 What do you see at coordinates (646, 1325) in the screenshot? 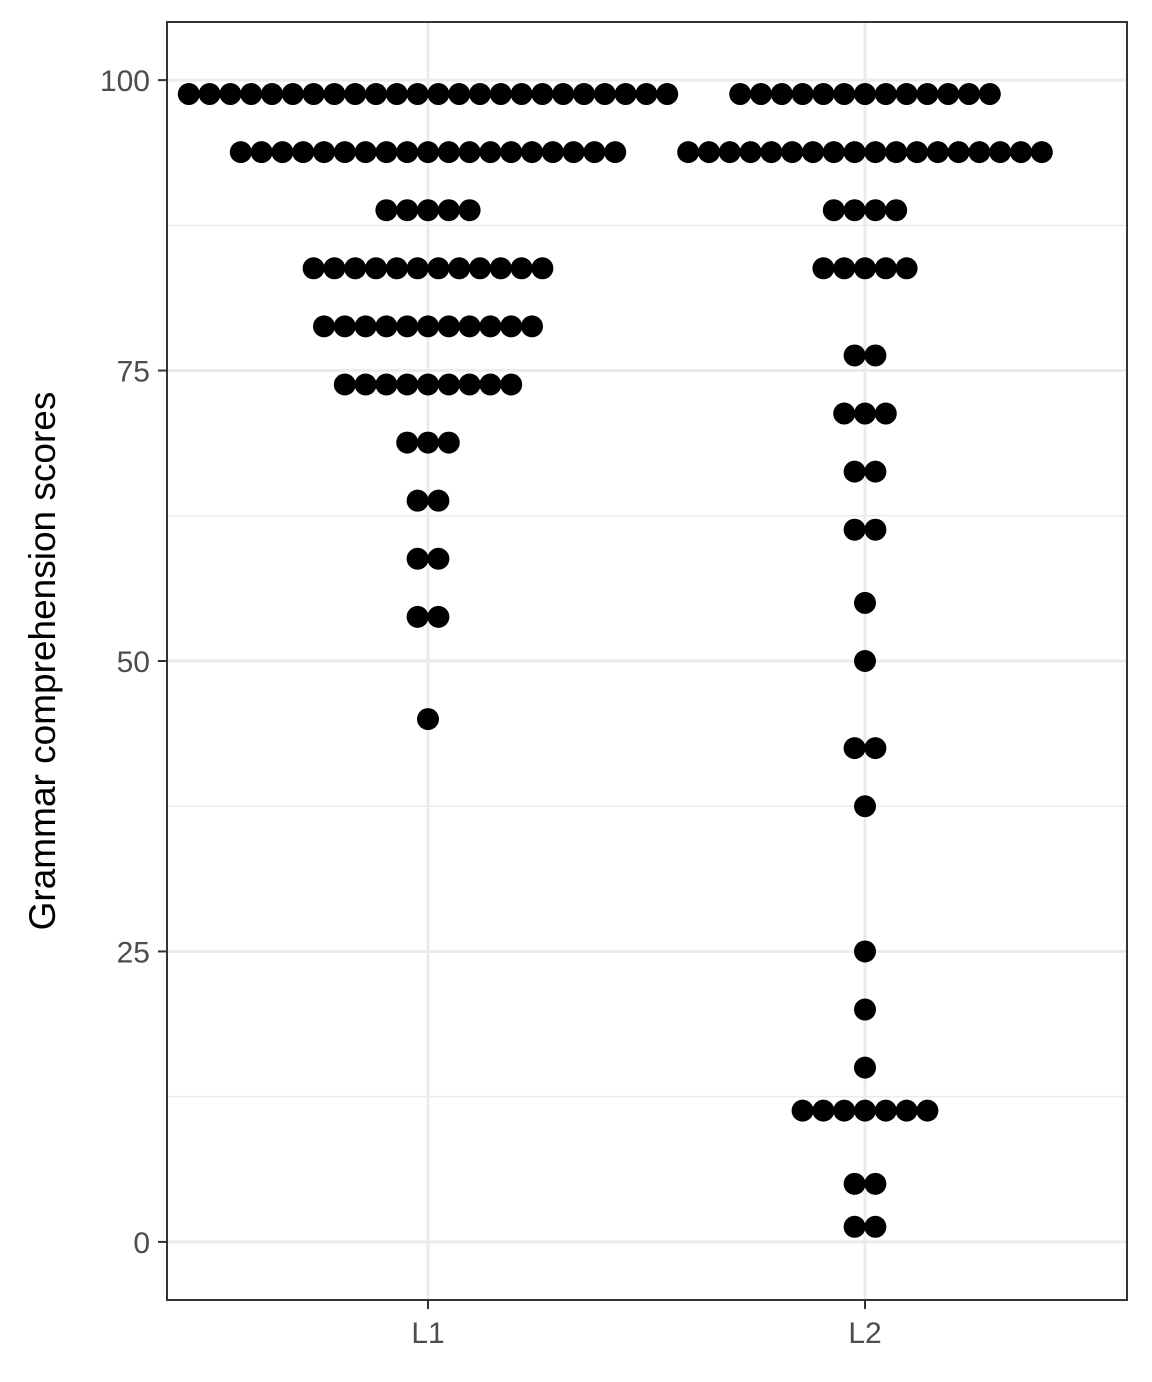
I see `x-axis: L1 L2` at bounding box center [646, 1325].